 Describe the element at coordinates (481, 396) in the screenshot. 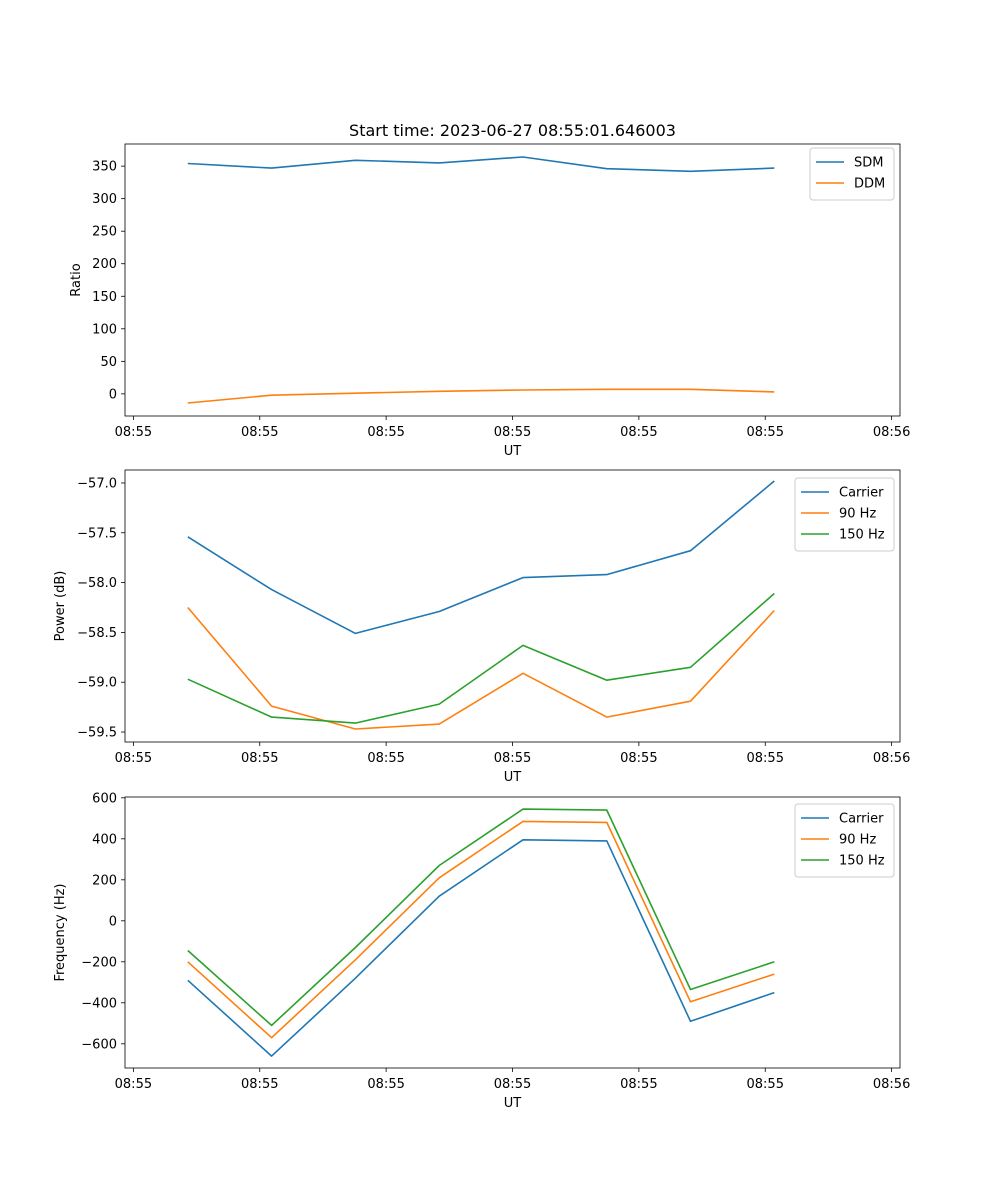

I see `chart-1-series-2-line` at that location.